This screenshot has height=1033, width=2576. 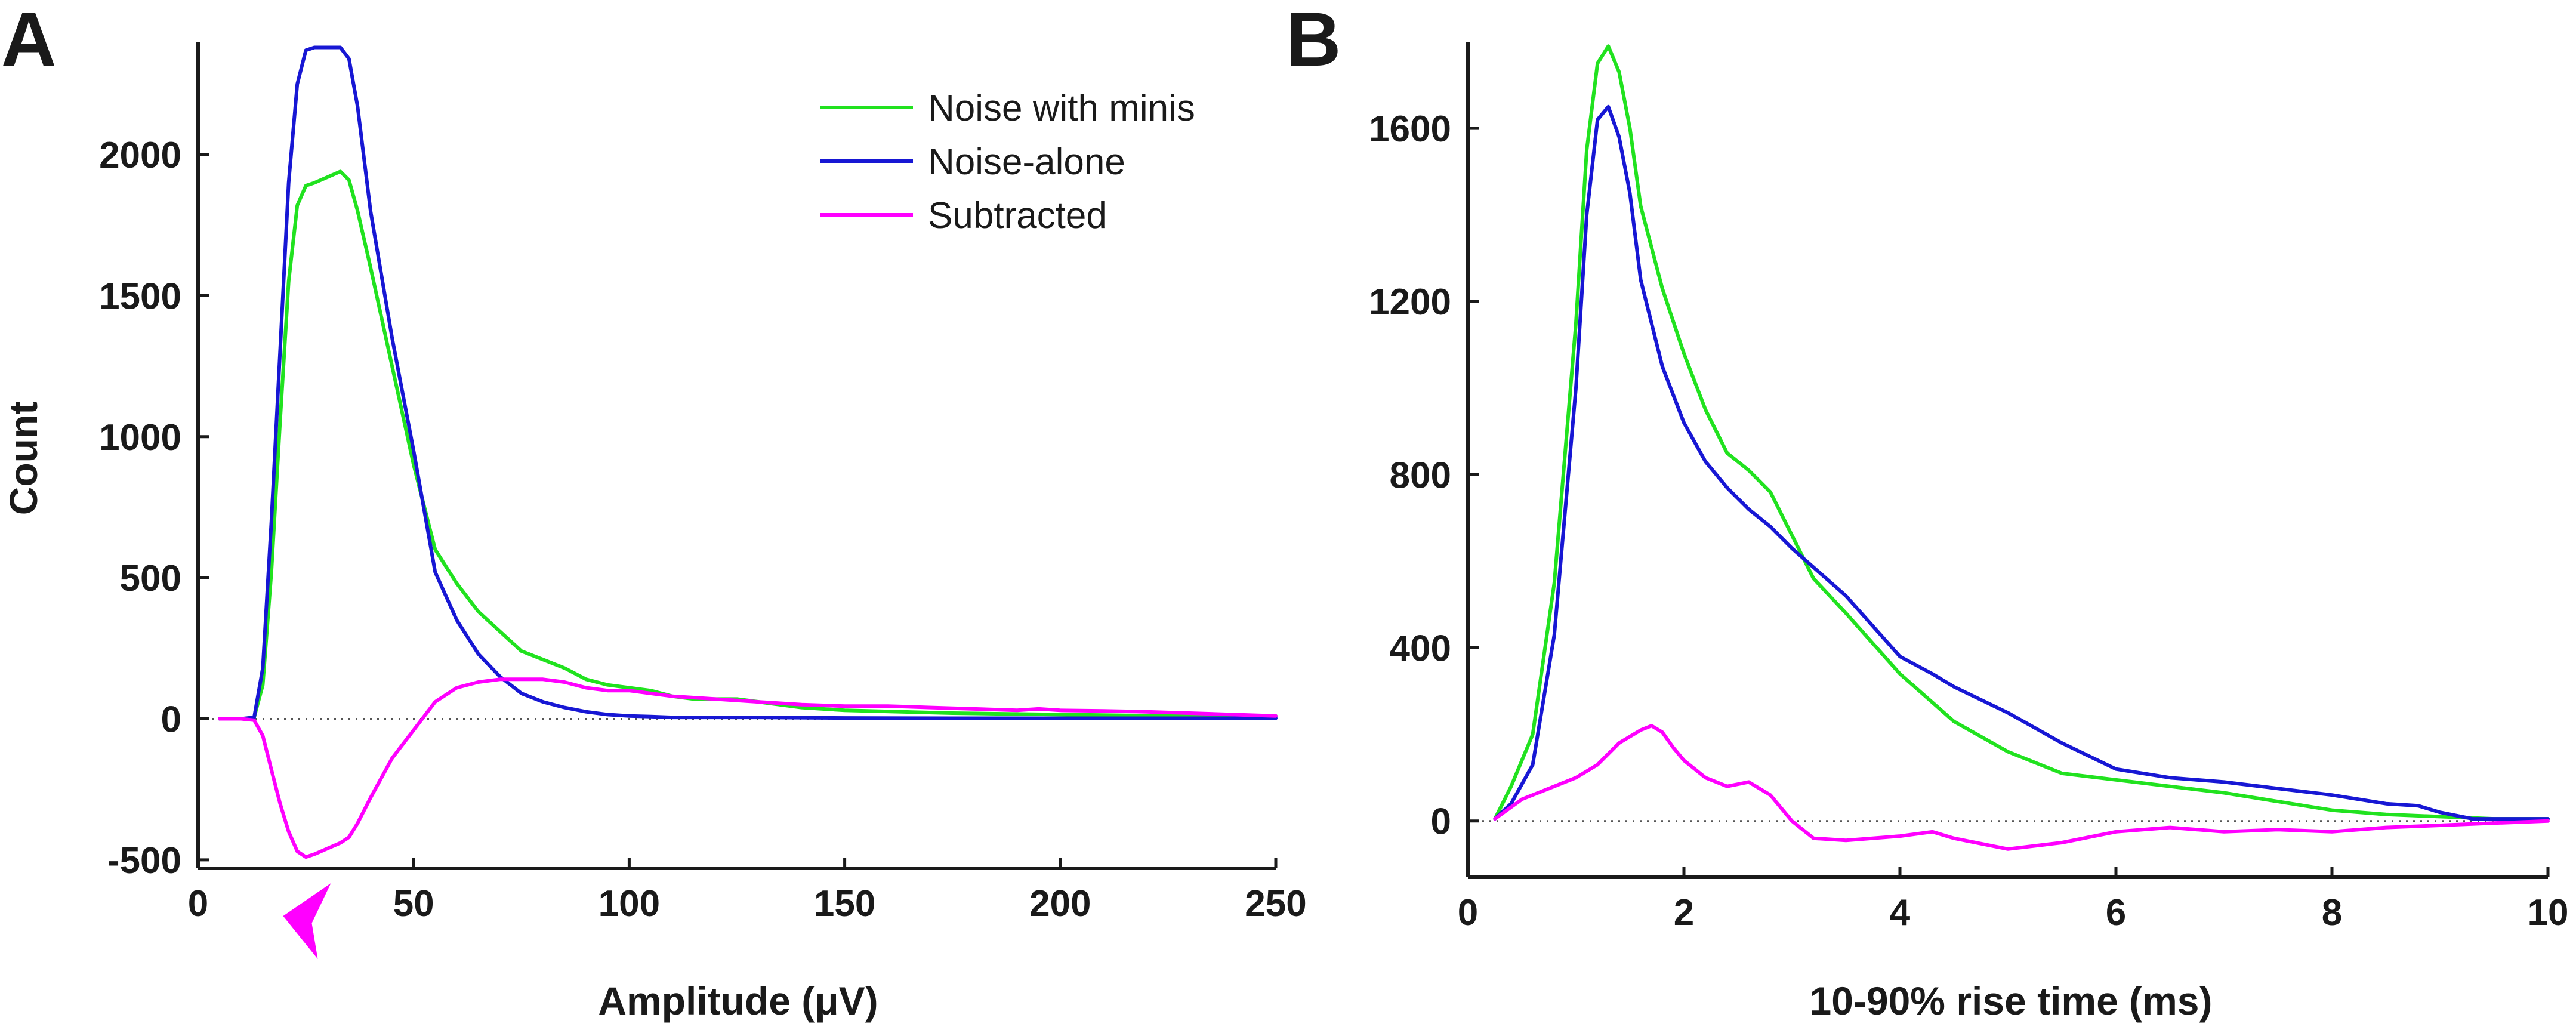 What do you see at coordinates (738, 1001) in the screenshot?
I see `panel-a-x-axis-label: Amplitude (μV)` at bounding box center [738, 1001].